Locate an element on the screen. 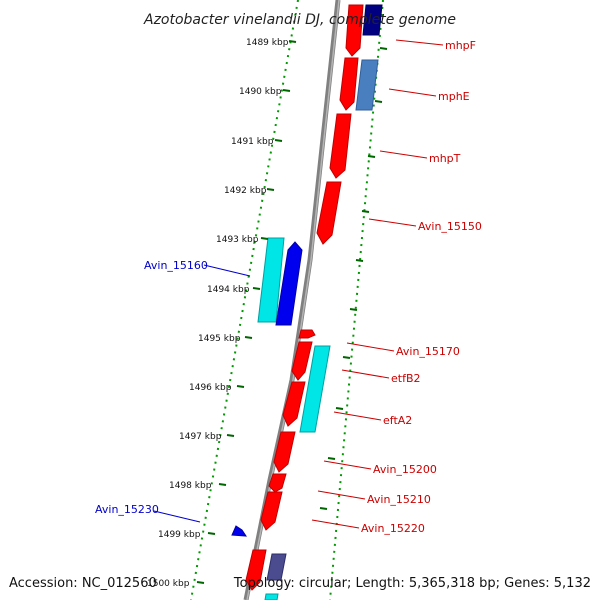  gene-arrow-bottom-cyan is located at coordinates (271, 596).